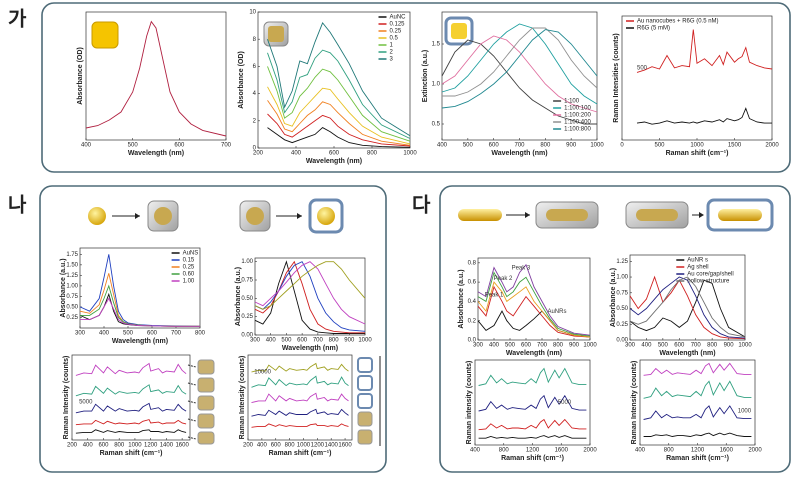 The height and width of the screenshot is (478, 794). Describe the element at coordinates (97, 216) in the screenshot. I see `nanosphere-icon` at that location.